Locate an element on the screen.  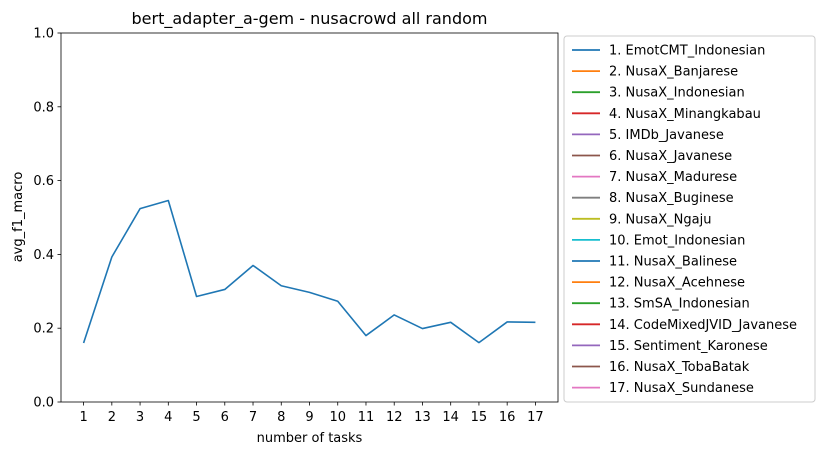
x-tick-label: 8 is located at coordinates (281, 417).